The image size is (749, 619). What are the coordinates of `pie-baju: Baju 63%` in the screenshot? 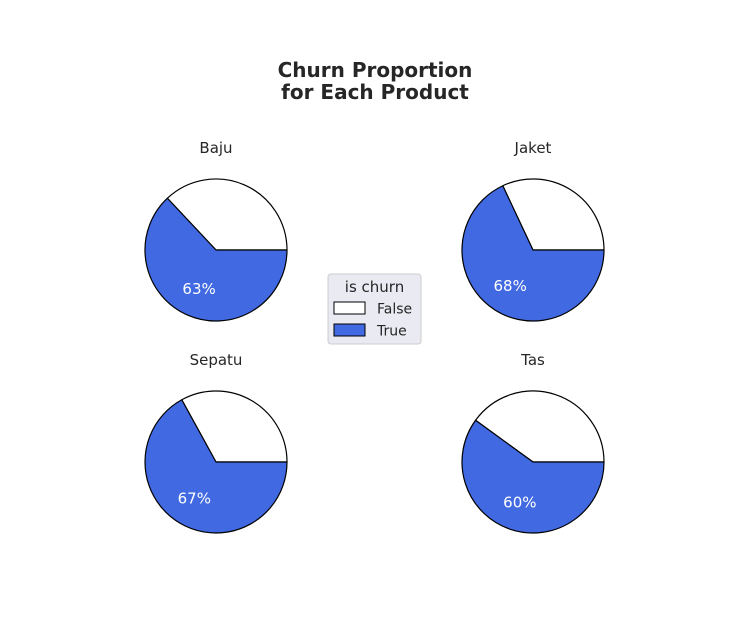 It's located at (216, 230).